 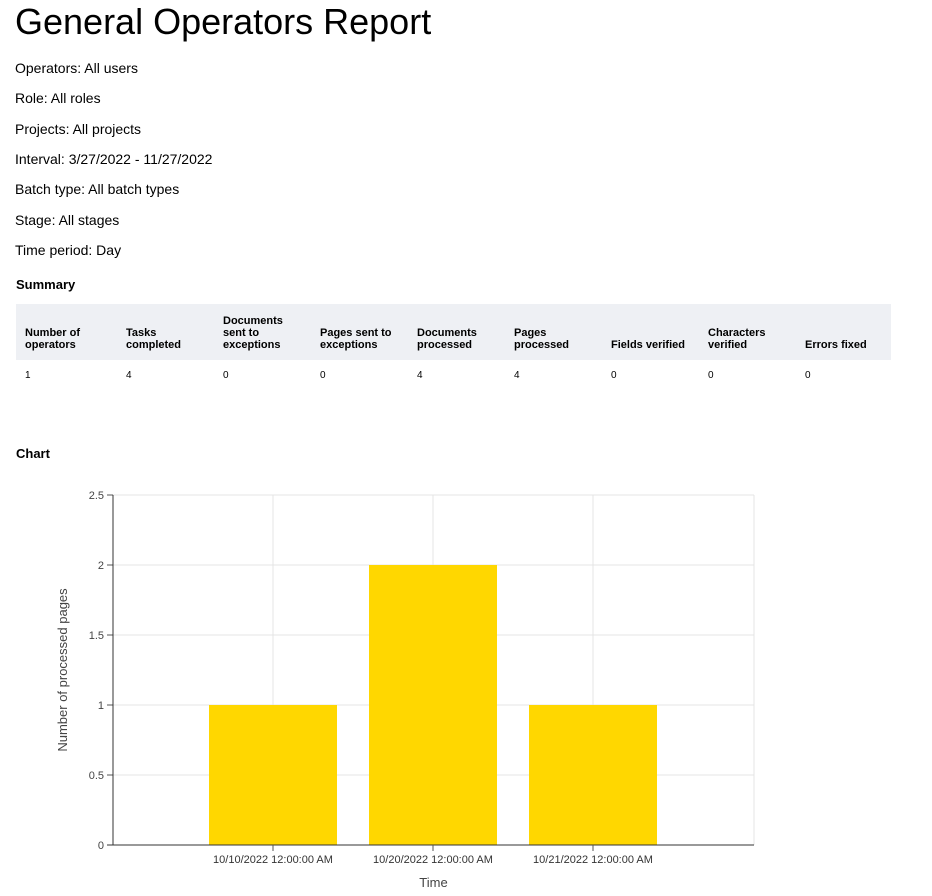 I want to click on filter-operators: Operators: All users, so click(x=76, y=68).